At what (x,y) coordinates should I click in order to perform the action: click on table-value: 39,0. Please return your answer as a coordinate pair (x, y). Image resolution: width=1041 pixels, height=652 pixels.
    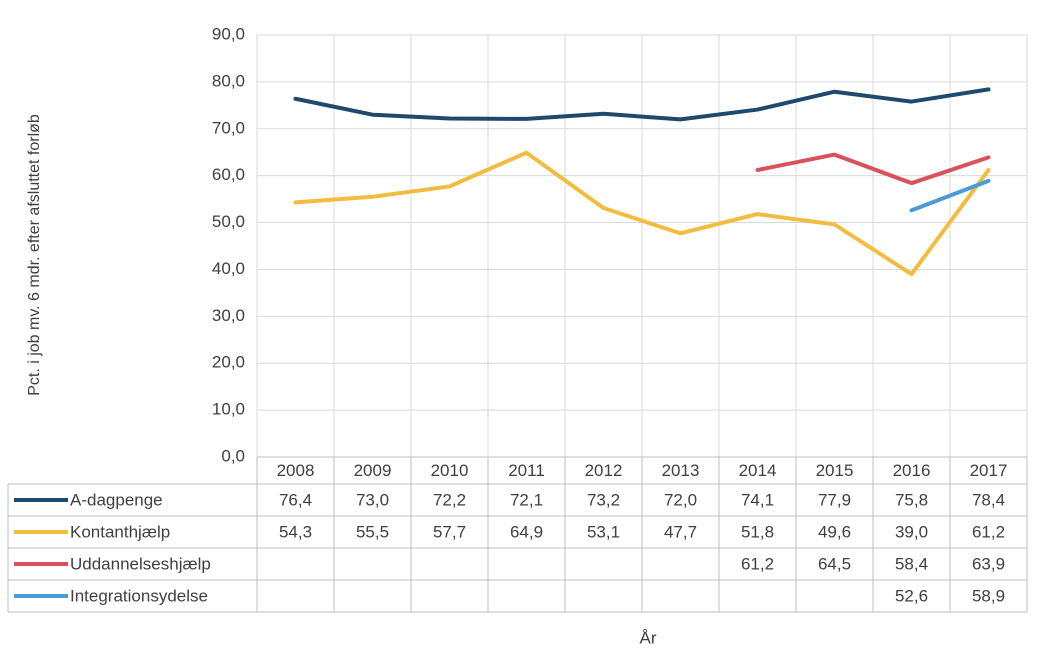
    Looking at the image, I should click on (911, 531).